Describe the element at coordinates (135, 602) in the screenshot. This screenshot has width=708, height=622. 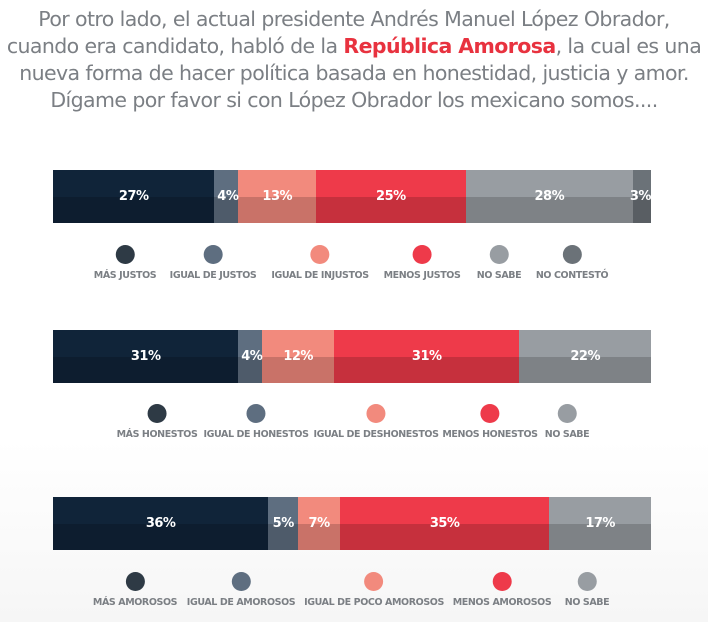
I see `legend-label: MÁS AMOROSOS` at that location.